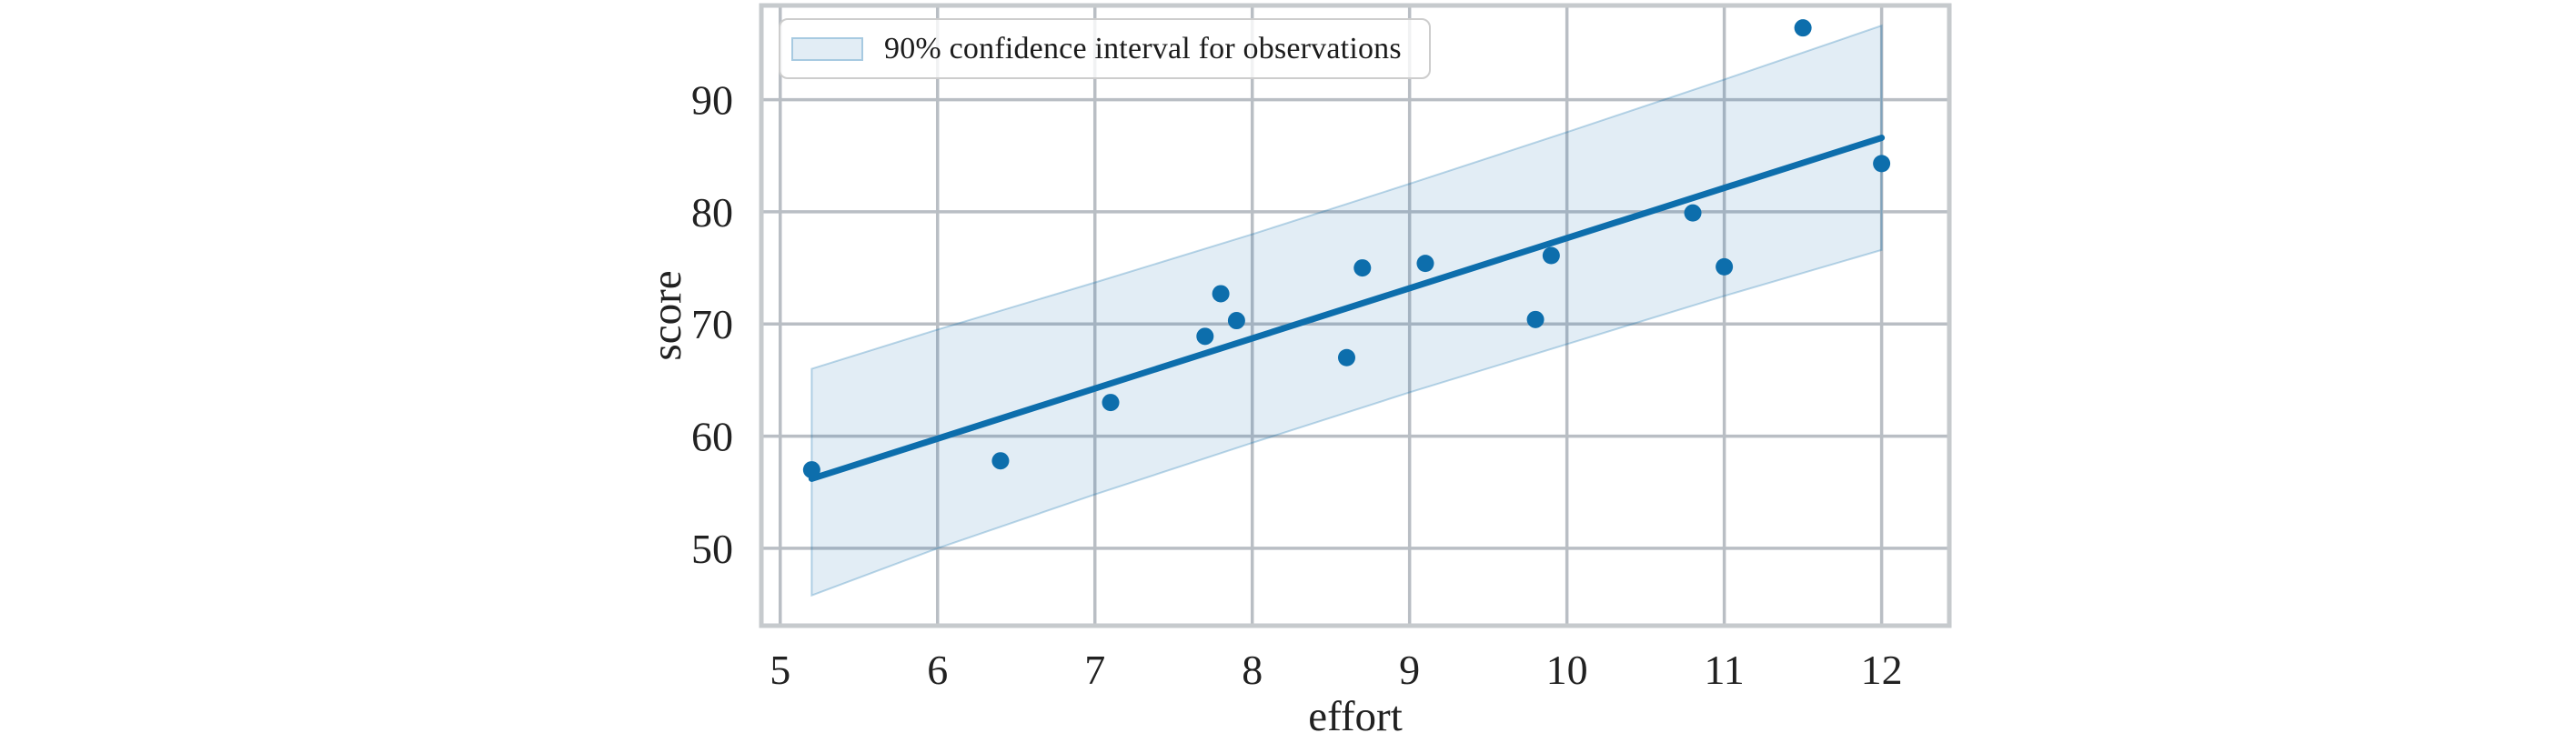 Image resolution: width=2576 pixels, height=743 pixels. What do you see at coordinates (712, 324) in the screenshot?
I see `y-tick-label: 70` at bounding box center [712, 324].